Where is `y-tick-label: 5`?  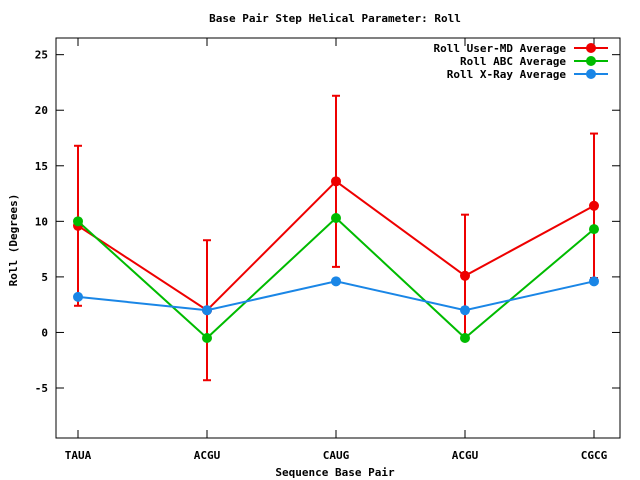 y-tick-label: 5 is located at coordinates (44, 277).